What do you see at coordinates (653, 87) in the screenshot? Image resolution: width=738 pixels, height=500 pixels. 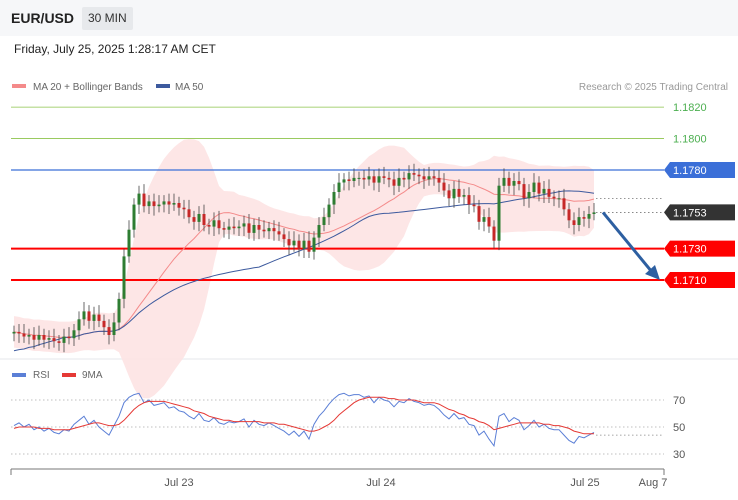 I see `copyright-label: Research © 2025 Trading Central` at bounding box center [653, 87].